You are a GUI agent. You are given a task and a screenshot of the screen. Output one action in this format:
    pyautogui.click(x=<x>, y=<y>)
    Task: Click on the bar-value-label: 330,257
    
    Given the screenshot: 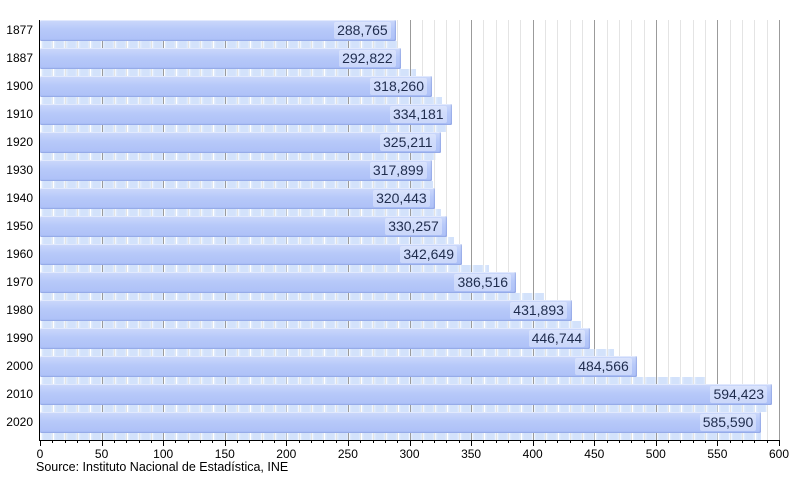 What is the action you would take?
    pyautogui.click(x=413, y=226)
    